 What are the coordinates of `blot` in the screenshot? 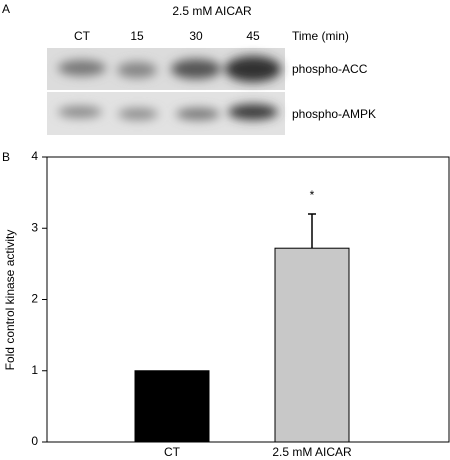 It's located at (166, 91).